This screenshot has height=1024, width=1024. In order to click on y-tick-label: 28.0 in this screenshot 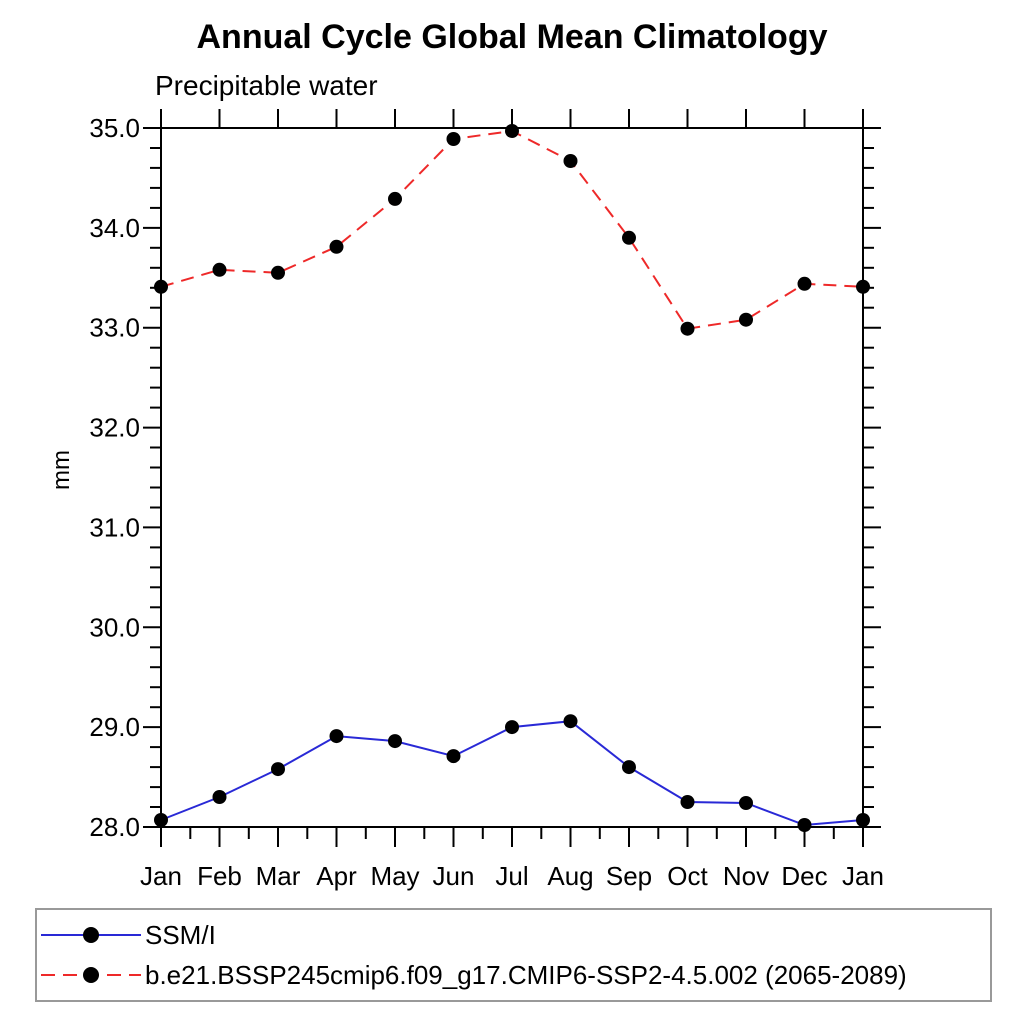, I will do `click(114, 827)`.